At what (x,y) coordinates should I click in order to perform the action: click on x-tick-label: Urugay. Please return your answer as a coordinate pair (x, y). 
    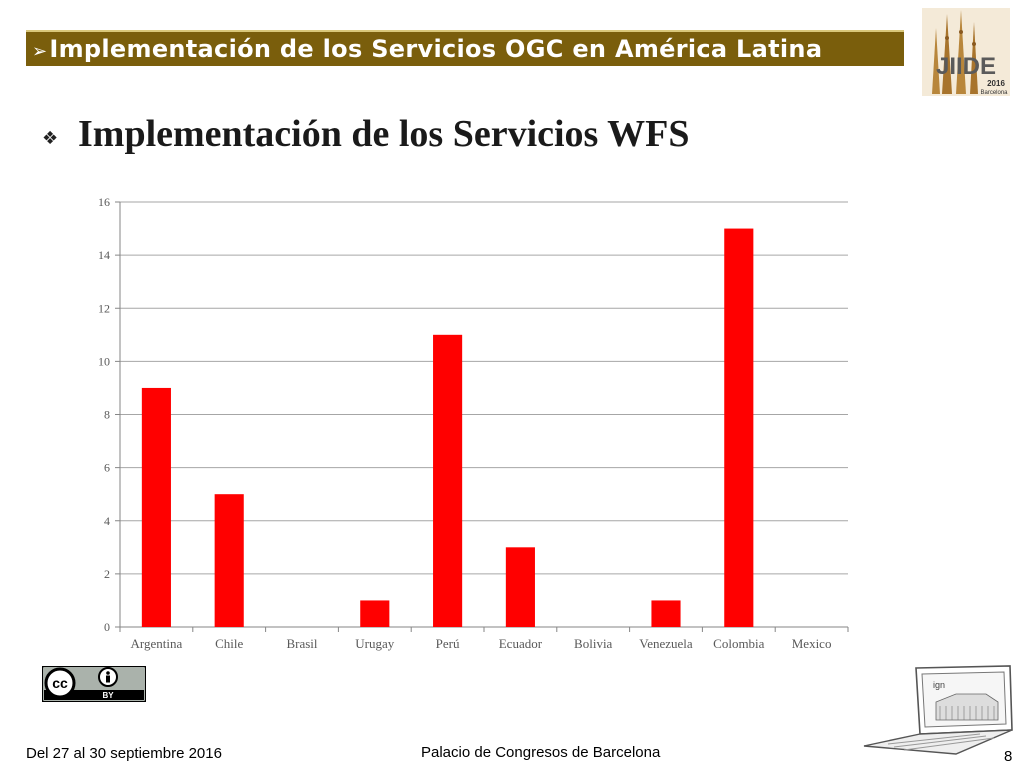
    Looking at the image, I should click on (374, 643).